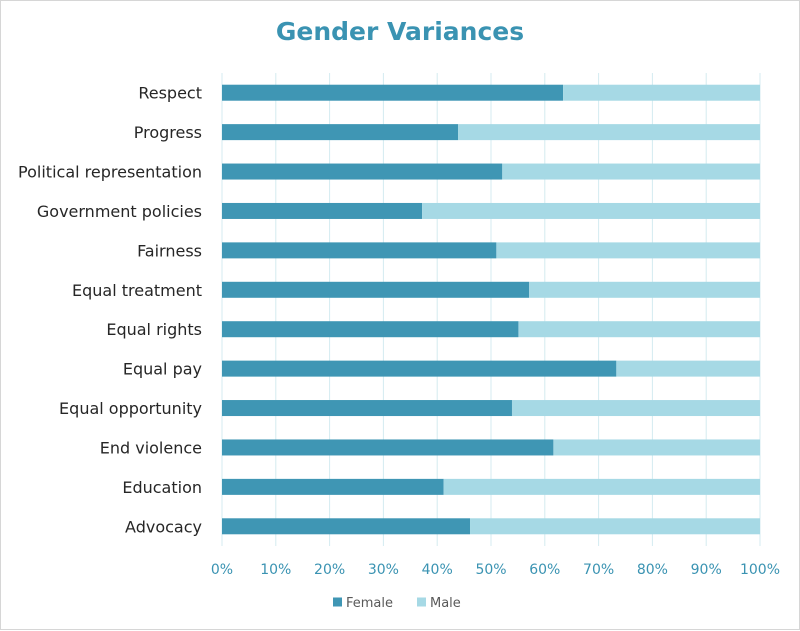  Describe the element at coordinates (137, 290) in the screenshot. I see `category-label: Equal treatment` at that location.